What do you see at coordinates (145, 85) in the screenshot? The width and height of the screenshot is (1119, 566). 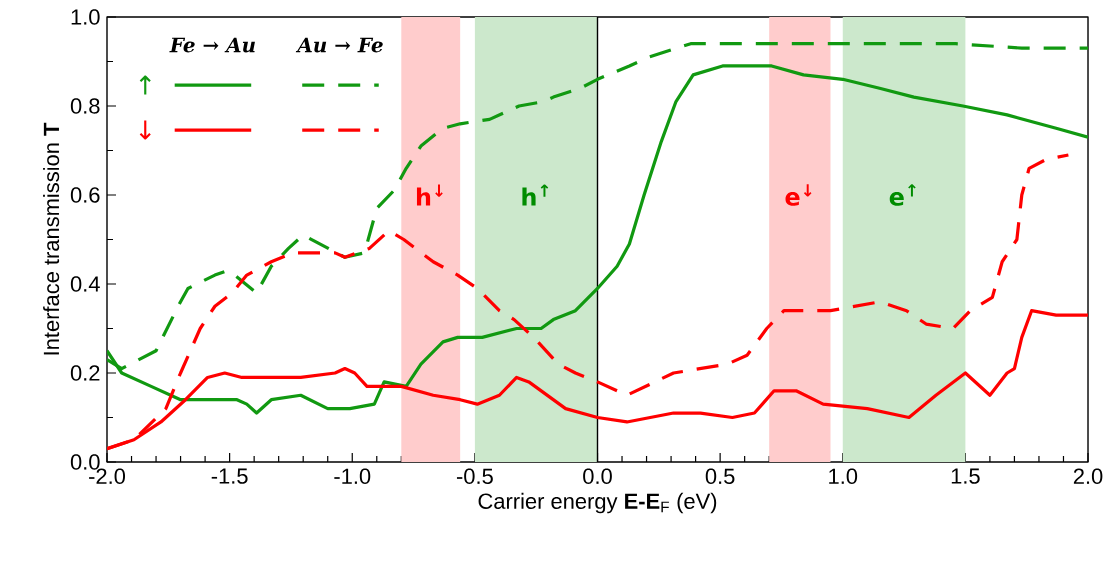 I see `annotation: ↑` at bounding box center [145, 85].